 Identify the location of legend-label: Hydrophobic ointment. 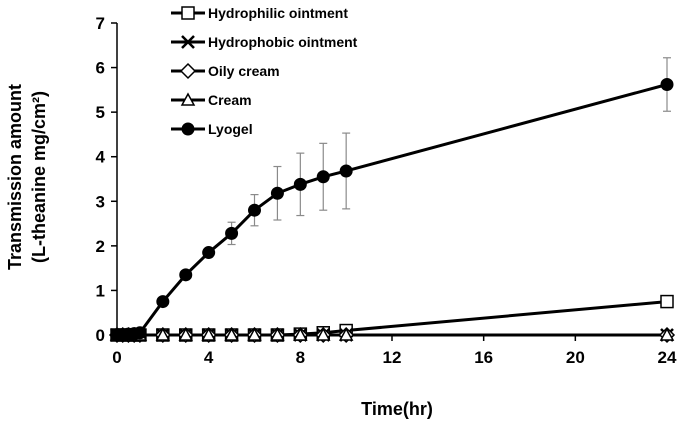
(283, 42).